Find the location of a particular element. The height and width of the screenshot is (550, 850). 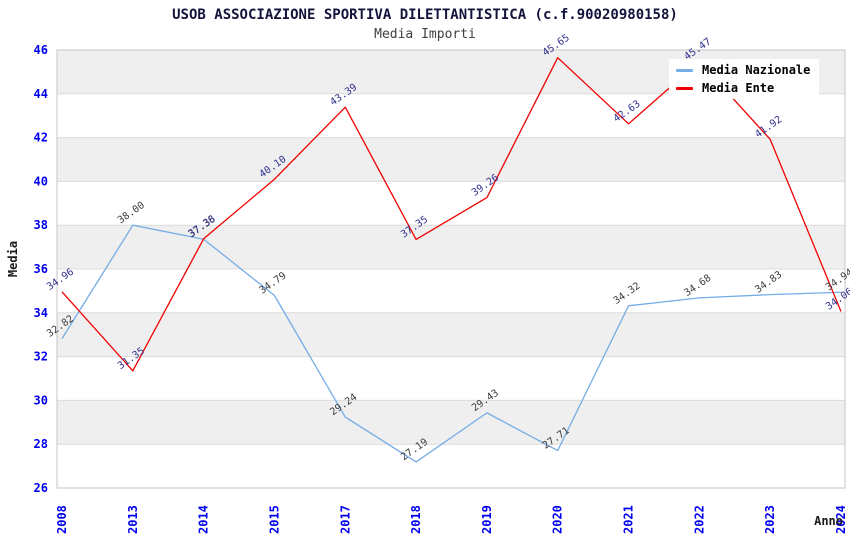

x-tick-label: 2021 is located at coordinates (629, 519).